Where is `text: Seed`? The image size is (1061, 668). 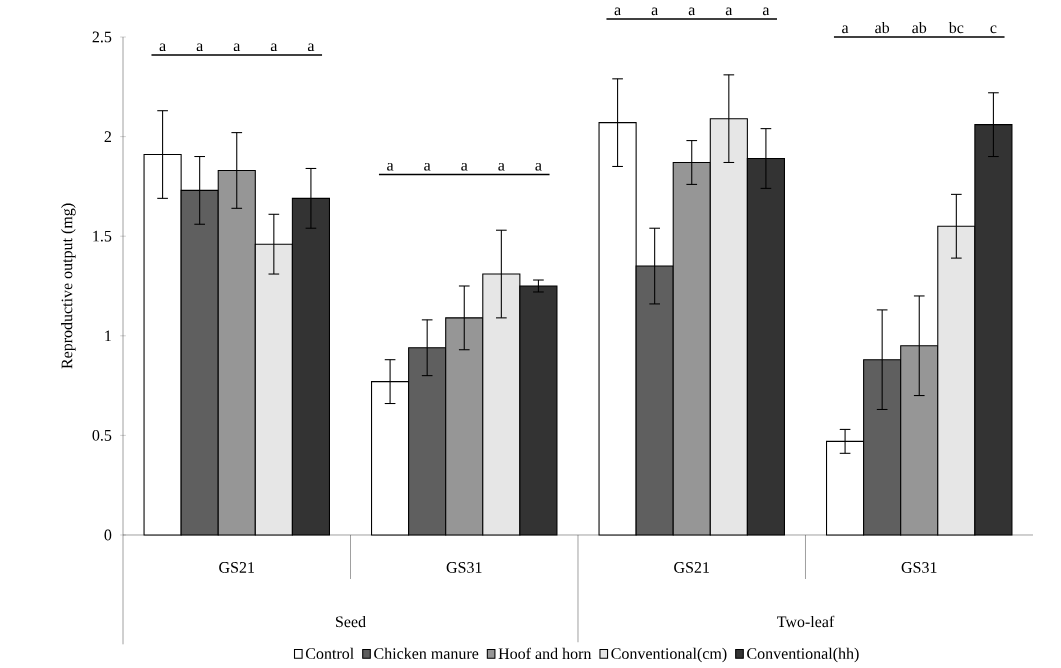 text: Seed is located at coordinates (351, 621).